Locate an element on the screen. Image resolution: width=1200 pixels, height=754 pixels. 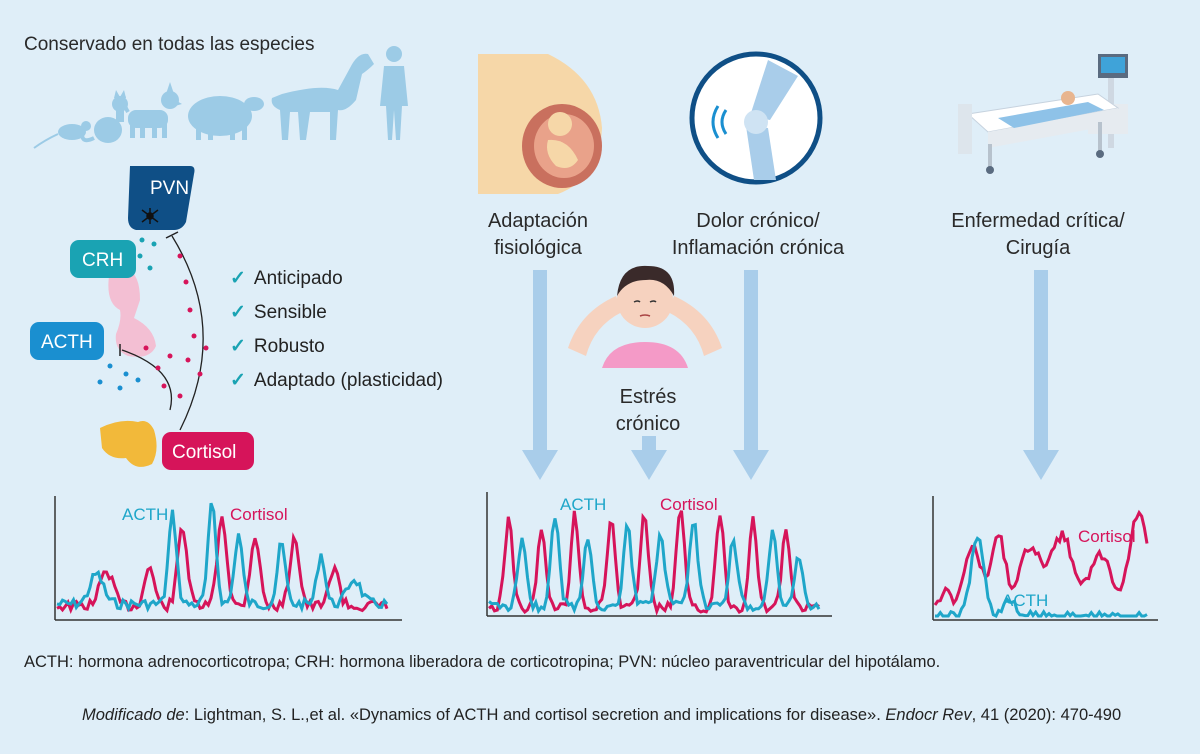
species-silhouettes is located at coordinates (220, 97).